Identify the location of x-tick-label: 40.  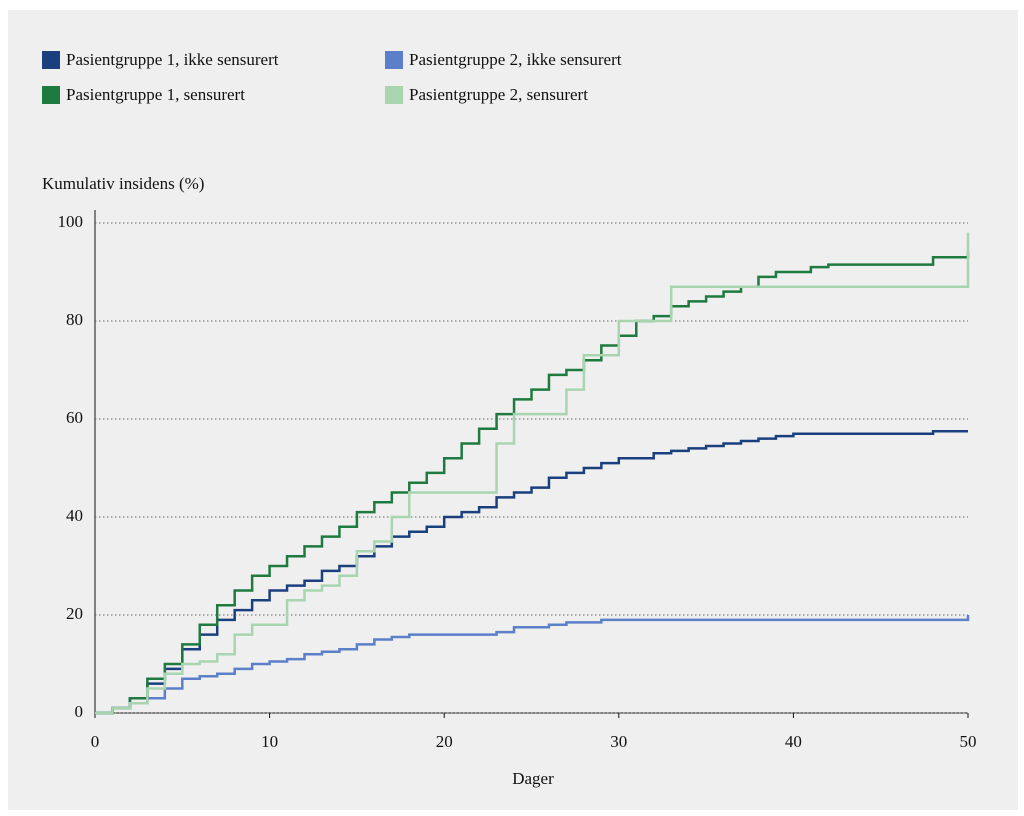
(793, 741).